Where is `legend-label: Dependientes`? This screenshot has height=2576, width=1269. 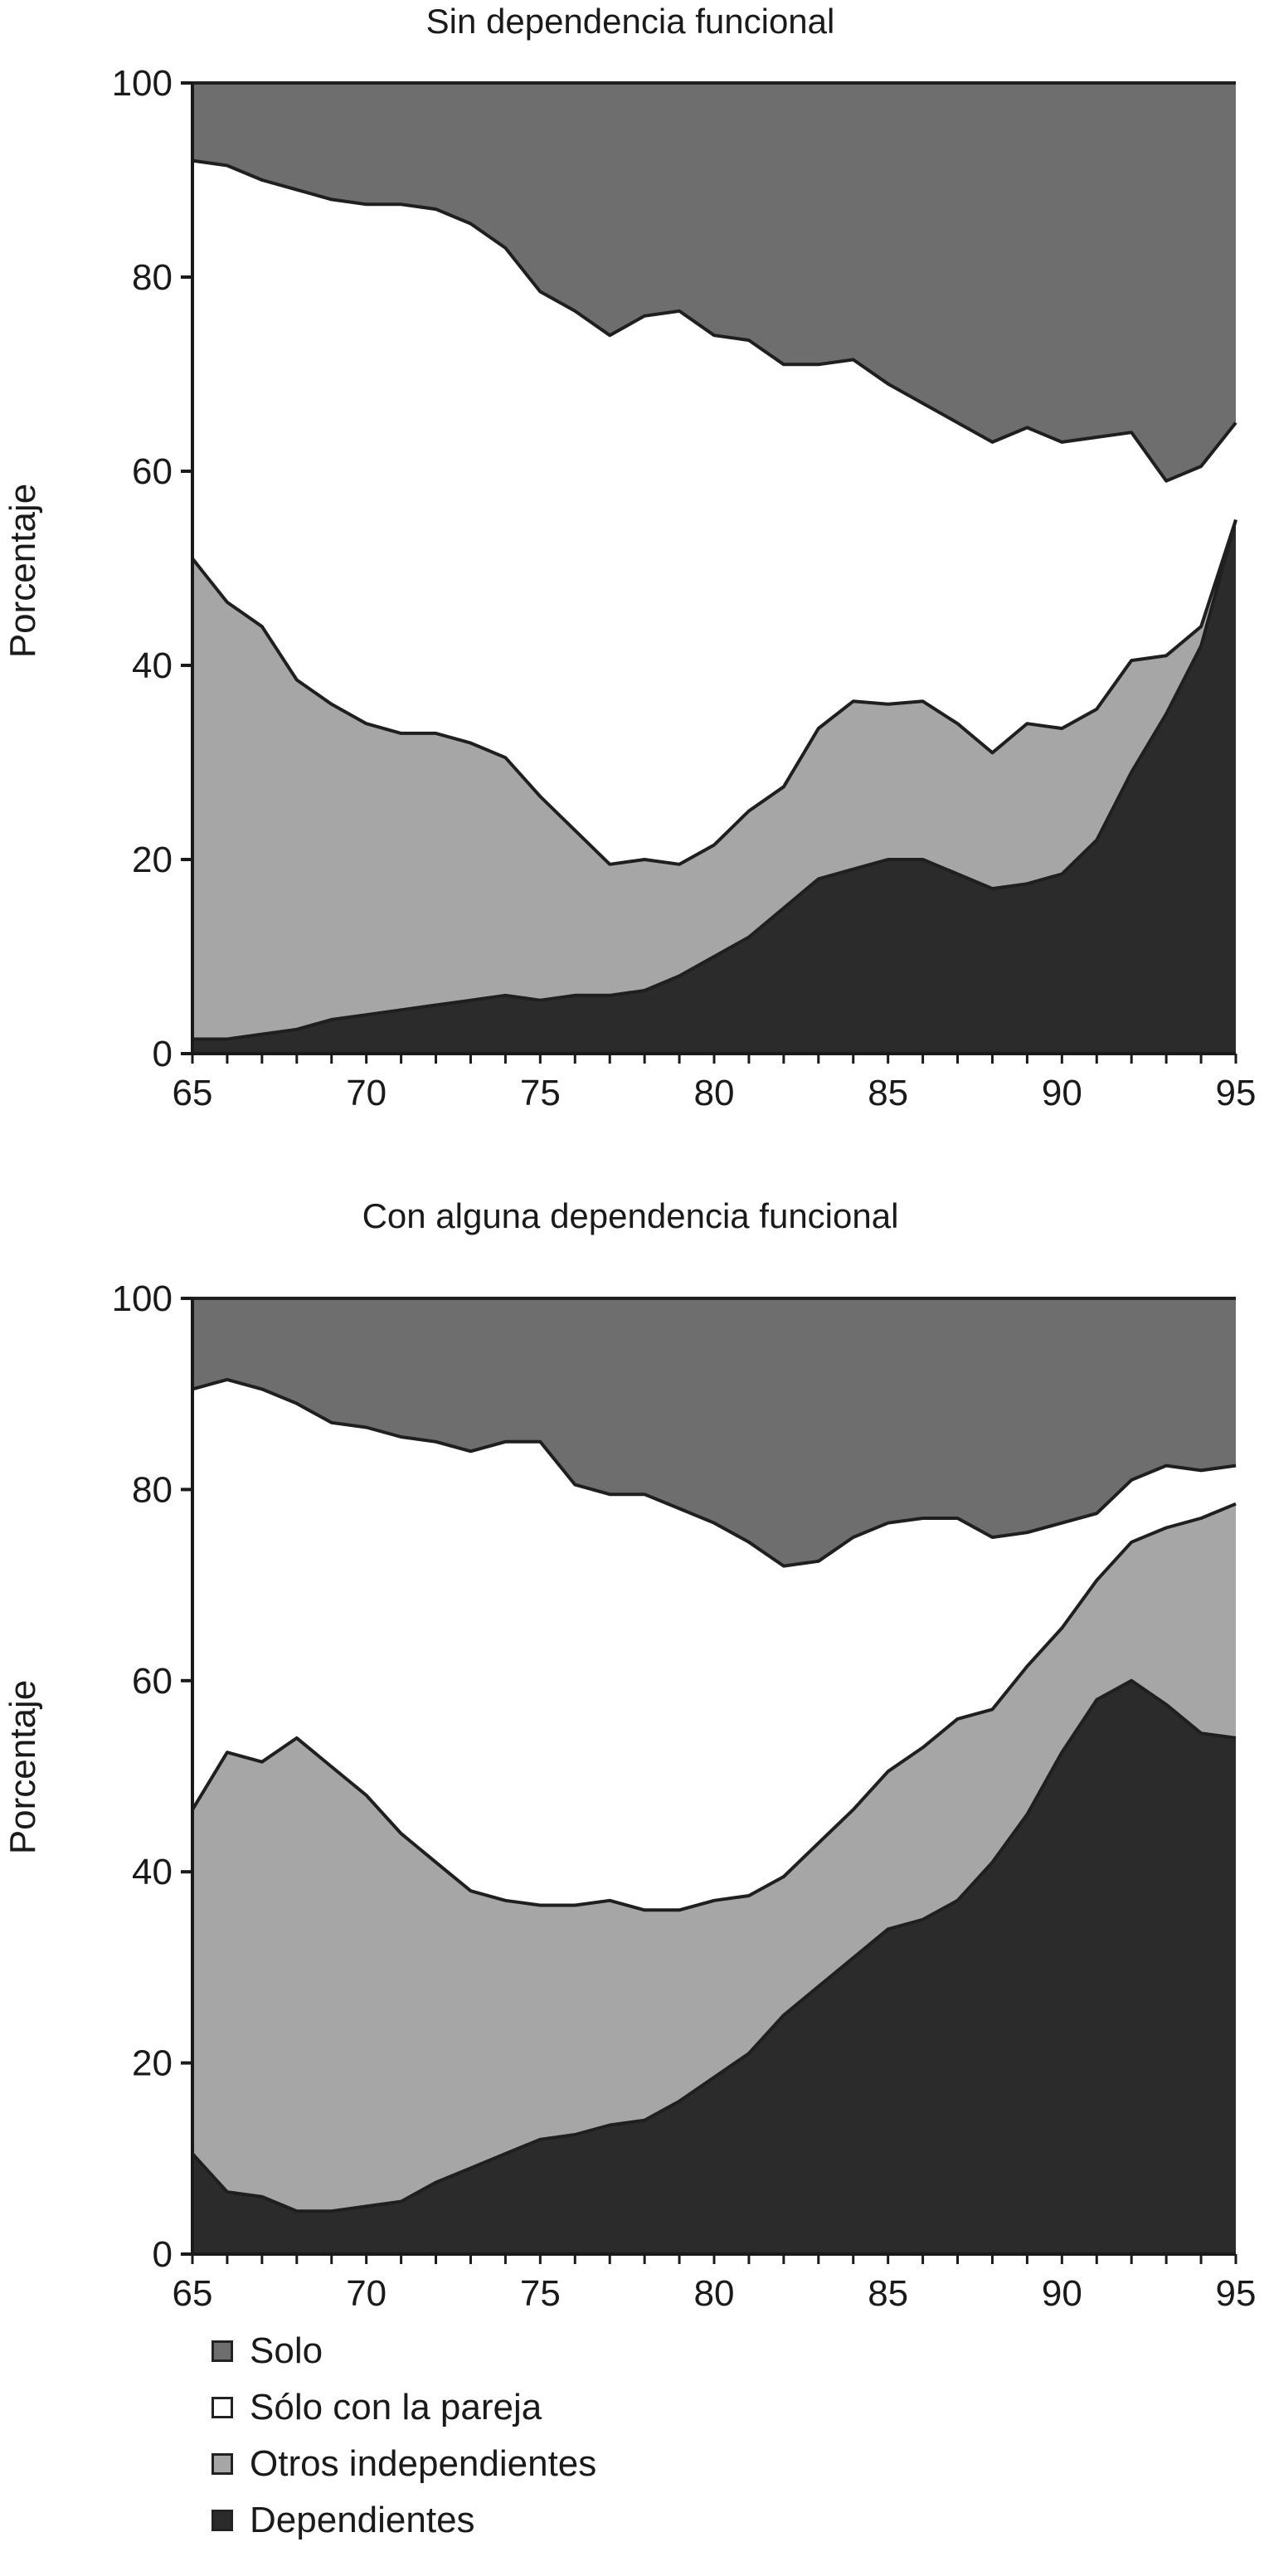 legend-label: Dependientes is located at coordinates (362, 2520).